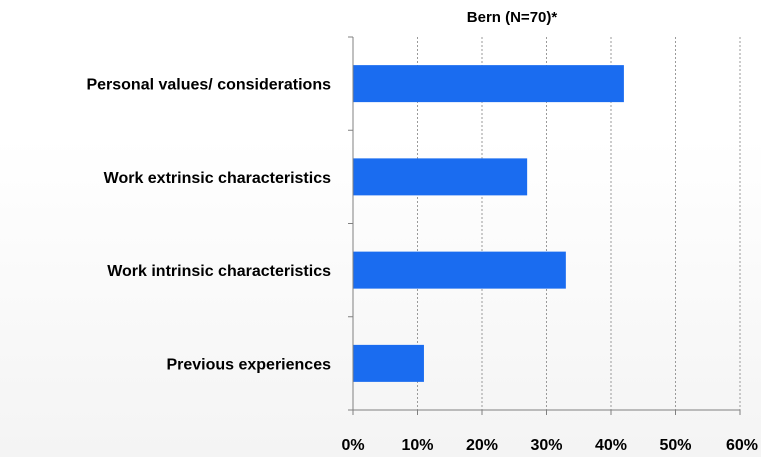 This screenshot has width=761, height=457. Describe the element at coordinates (352, 445) in the screenshot. I see `x-tick-label: 0%` at that location.